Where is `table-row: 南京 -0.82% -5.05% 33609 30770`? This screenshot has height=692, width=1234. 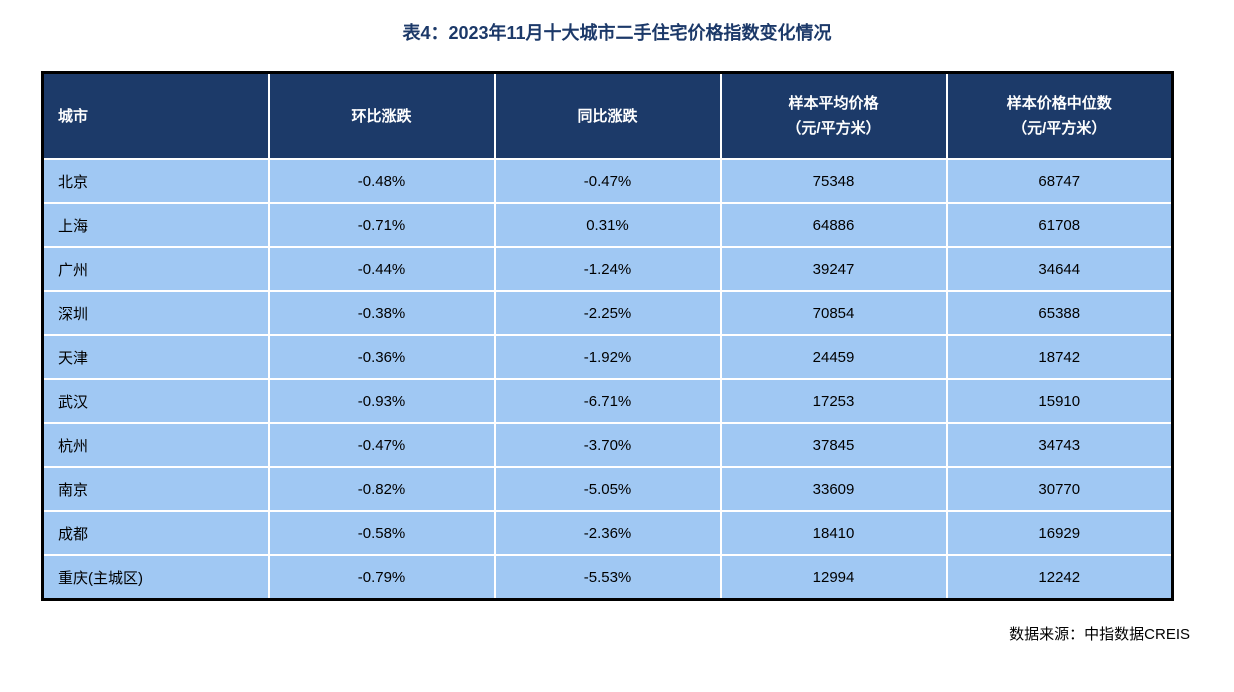
table-row: 南京 -0.82% -5.05% 33609 30770 is located at coordinates (607, 489).